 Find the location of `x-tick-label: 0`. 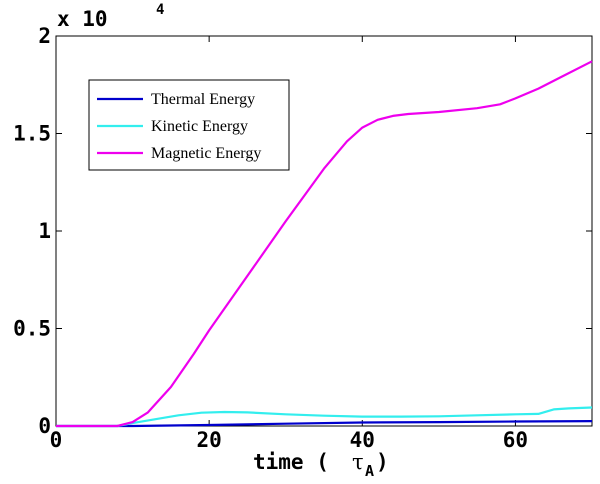

x-tick-label: 0 is located at coordinates (56, 440).